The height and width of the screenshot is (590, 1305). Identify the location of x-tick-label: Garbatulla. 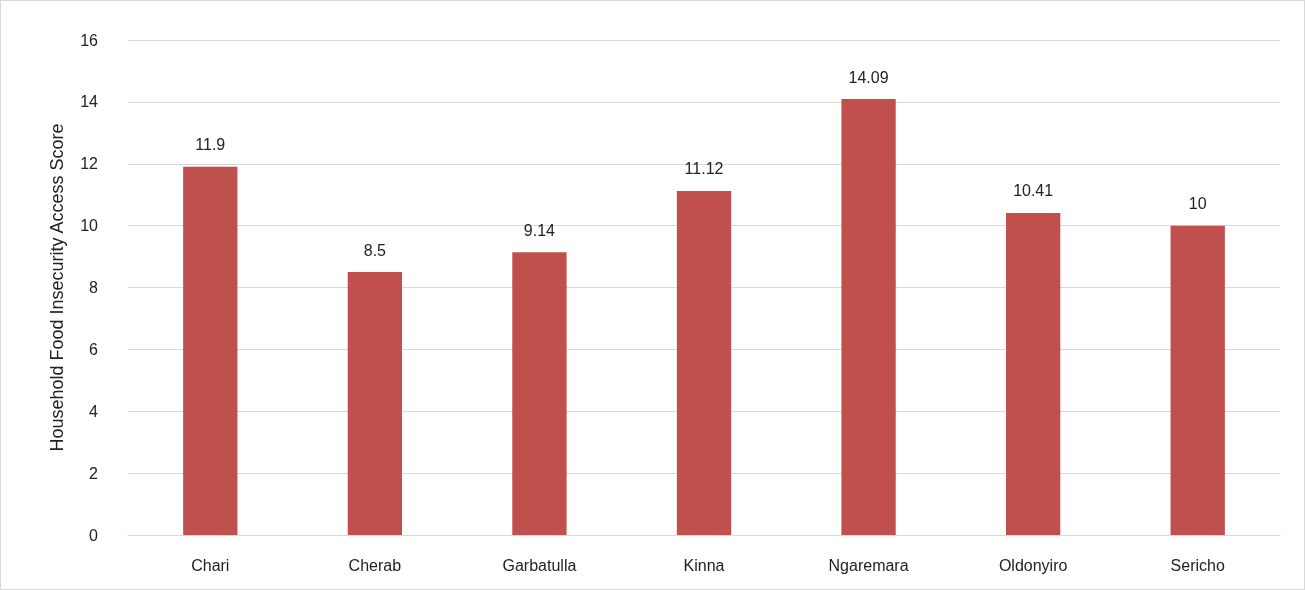
(539, 565).